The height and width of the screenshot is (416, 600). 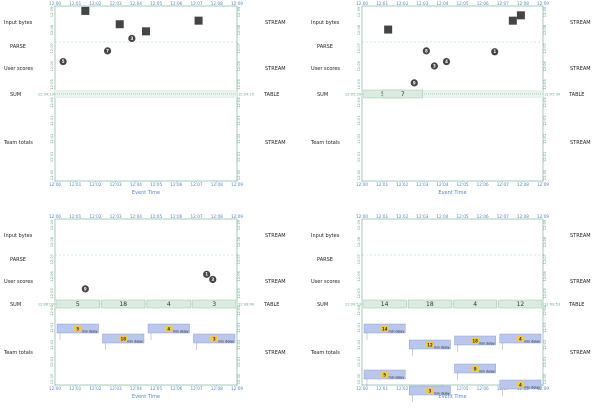 What do you see at coordinates (353, 305) in the screenshot?
I see `watermark-time-left: 12:09:53` at bounding box center [353, 305].